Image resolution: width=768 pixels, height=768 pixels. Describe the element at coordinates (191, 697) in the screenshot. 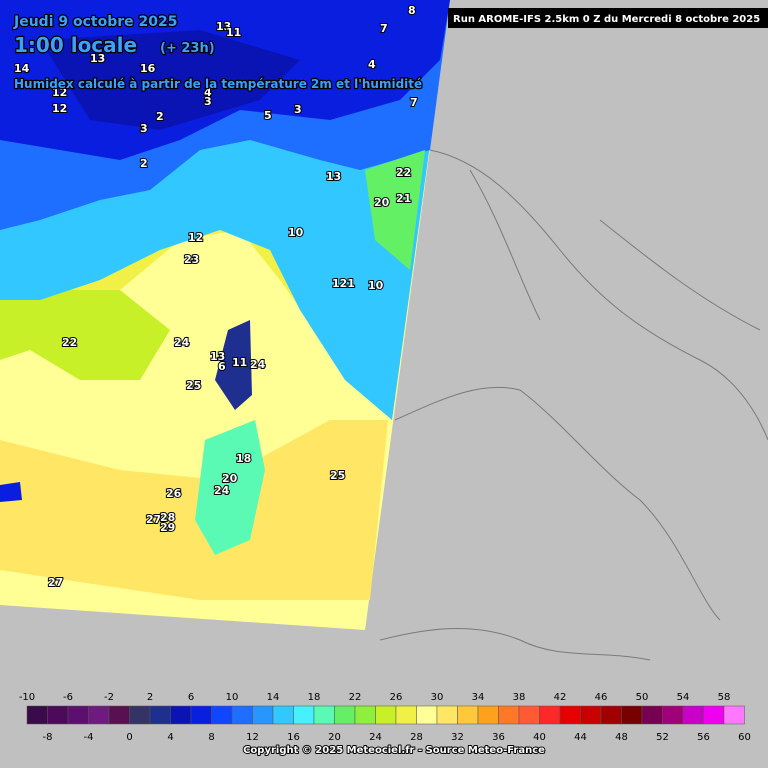

I see `legend-tick-label: 6` at that location.